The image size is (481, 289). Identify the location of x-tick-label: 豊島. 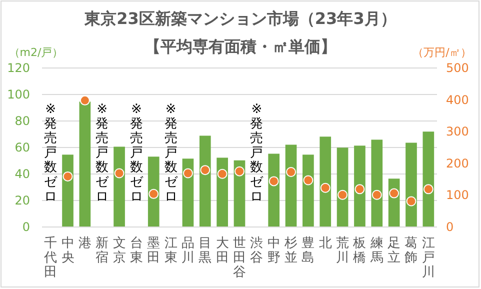
(308, 251).